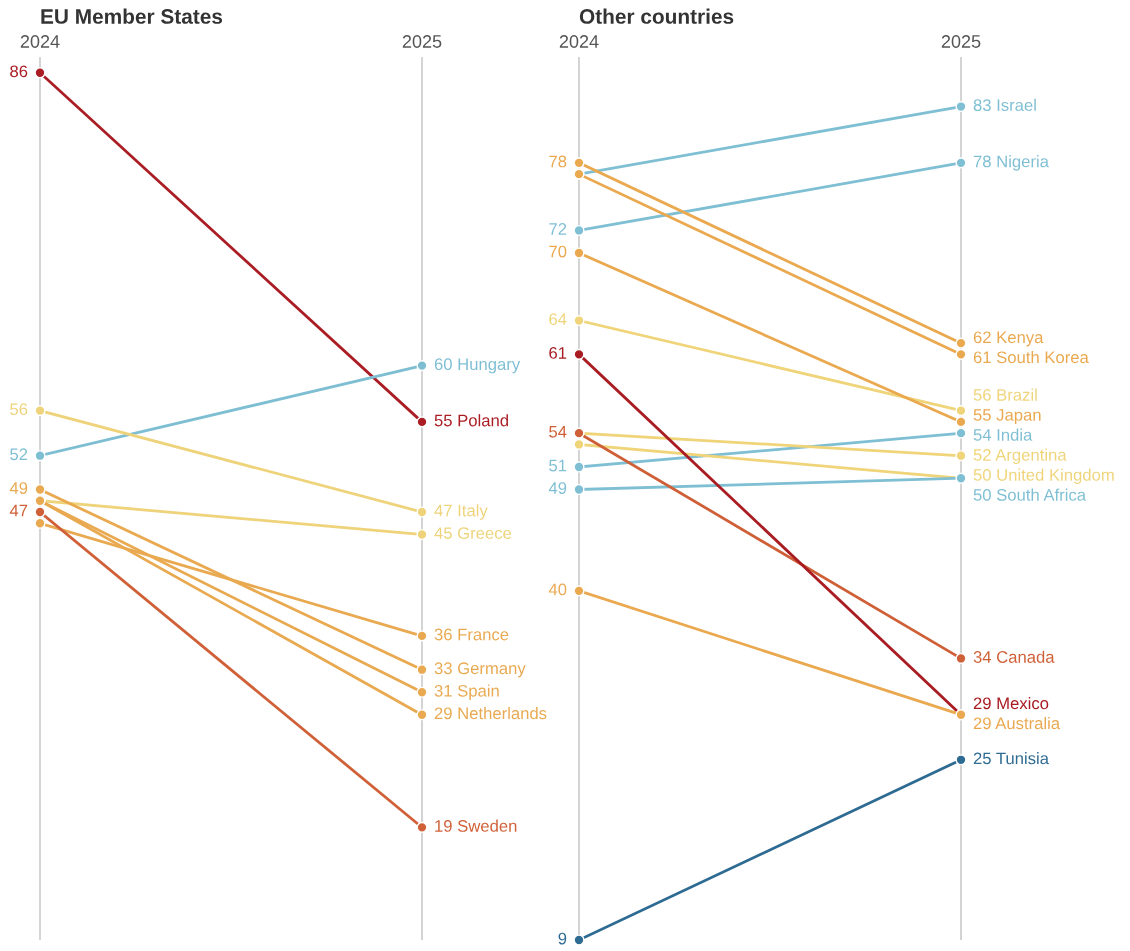  I want to click on data-label: 86, so click(19, 71).